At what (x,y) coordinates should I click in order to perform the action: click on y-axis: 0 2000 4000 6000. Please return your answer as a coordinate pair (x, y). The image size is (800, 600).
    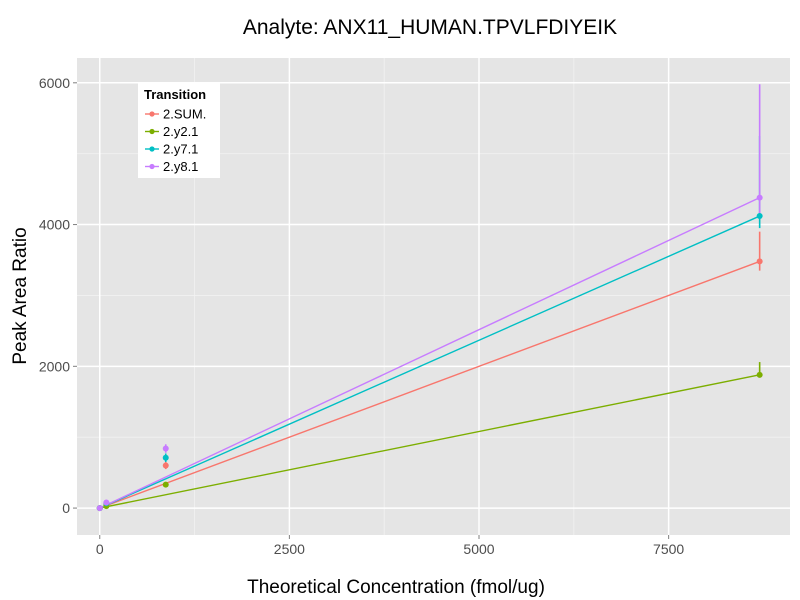
    Looking at the image, I should click on (58, 295).